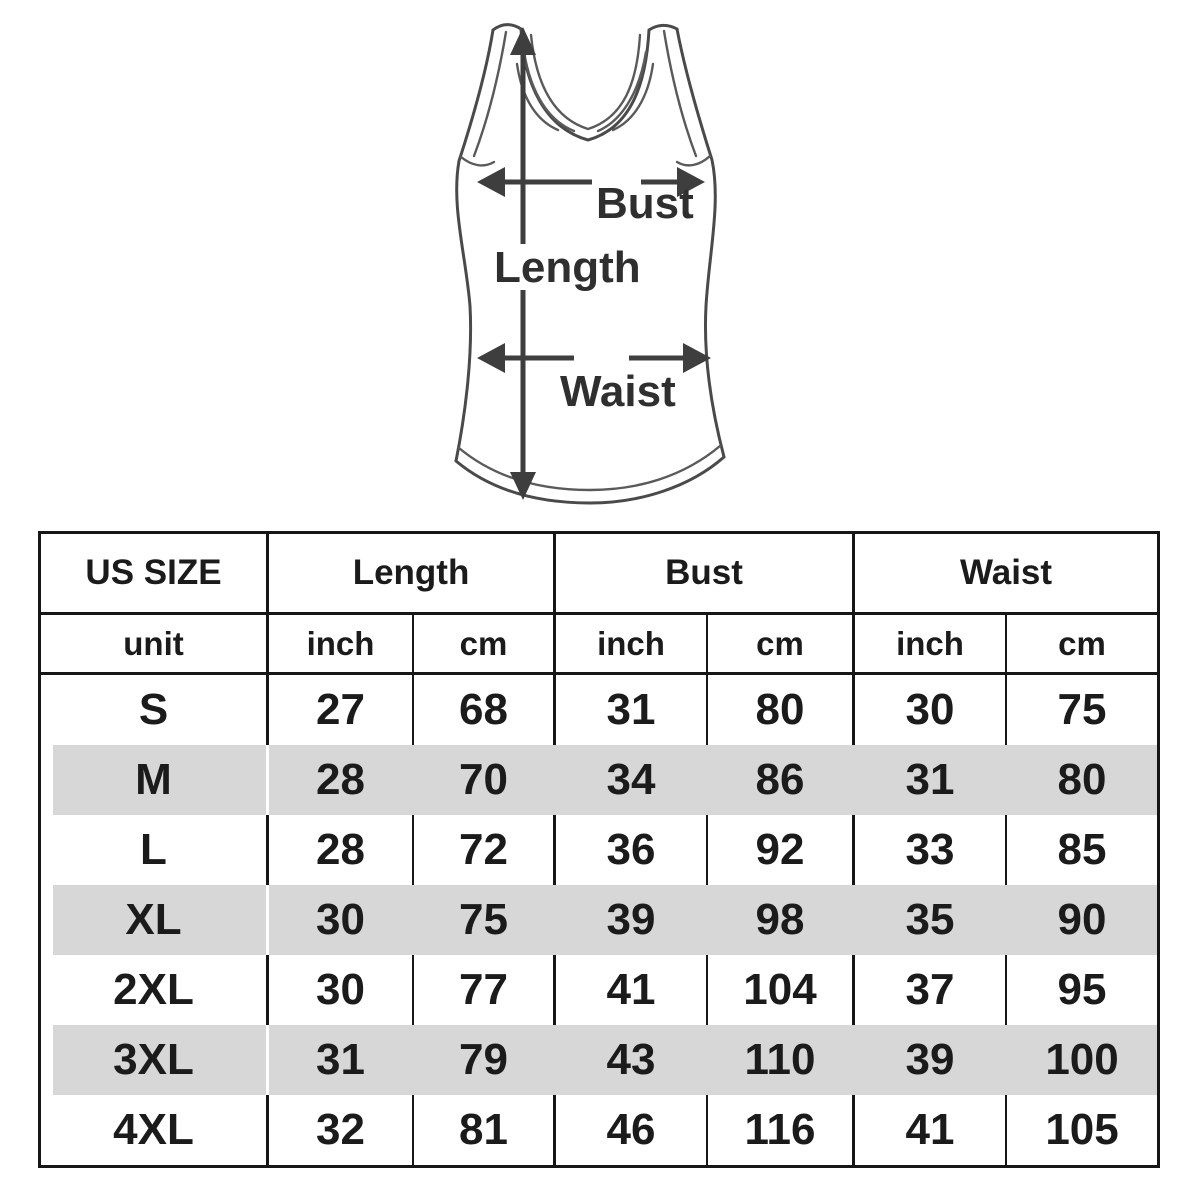 This screenshot has height=1200, width=1200. I want to click on value-cell: 36, so click(632, 850).